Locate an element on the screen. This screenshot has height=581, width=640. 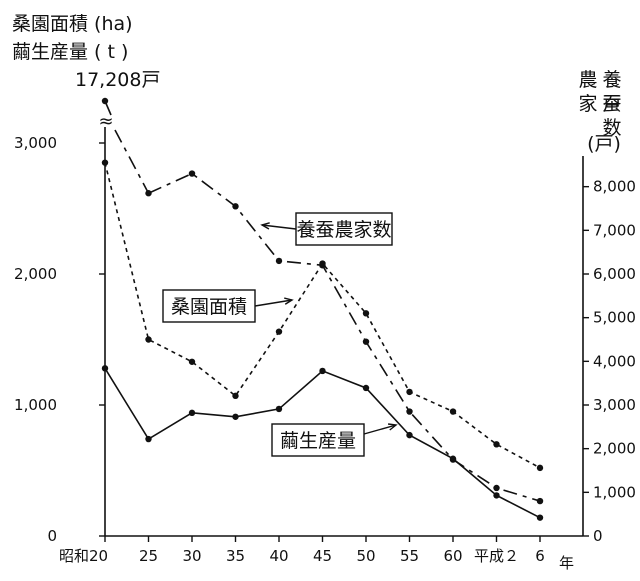
right-tick-label: 4,000 is located at coordinates (614, 361).